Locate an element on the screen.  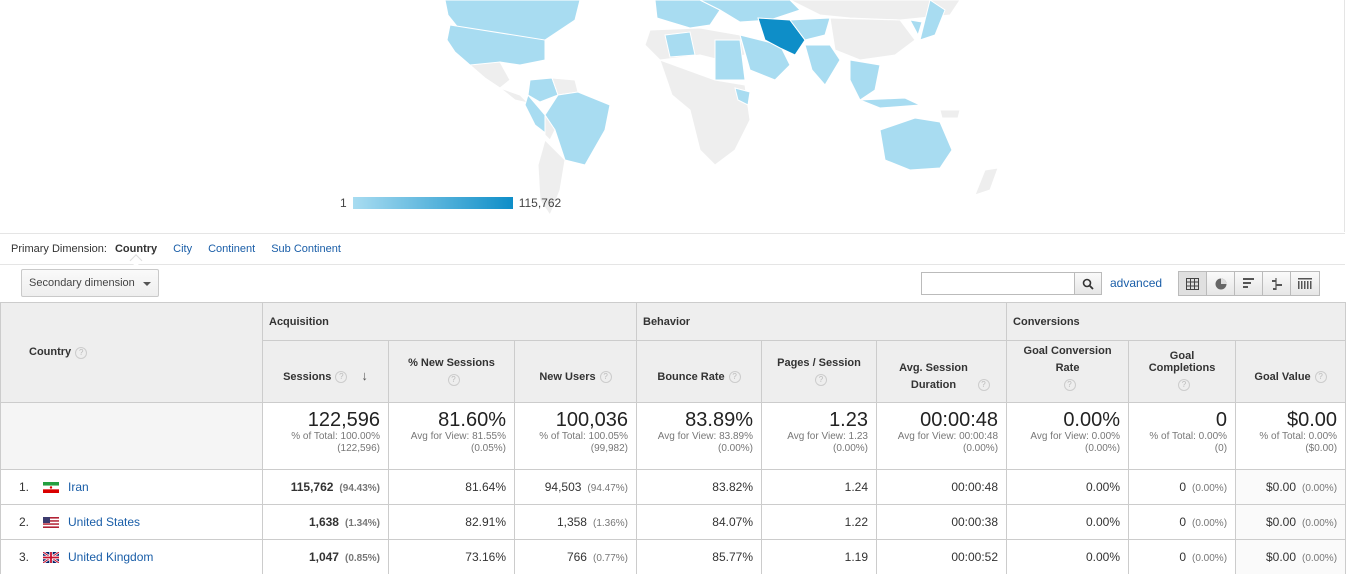
total-new-users: 100,036% of Total: 100.05% (99,982) is located at coordinates (575, 436).